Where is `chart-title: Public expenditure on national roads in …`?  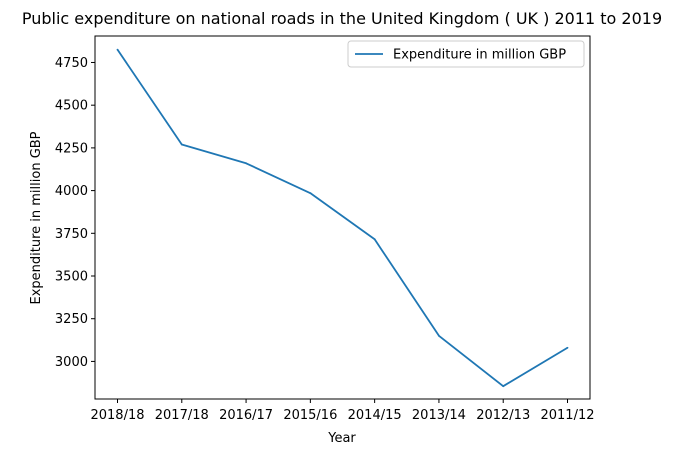 chart-title: Public expenditure on national roads in … is located at coordinates (342, 18).